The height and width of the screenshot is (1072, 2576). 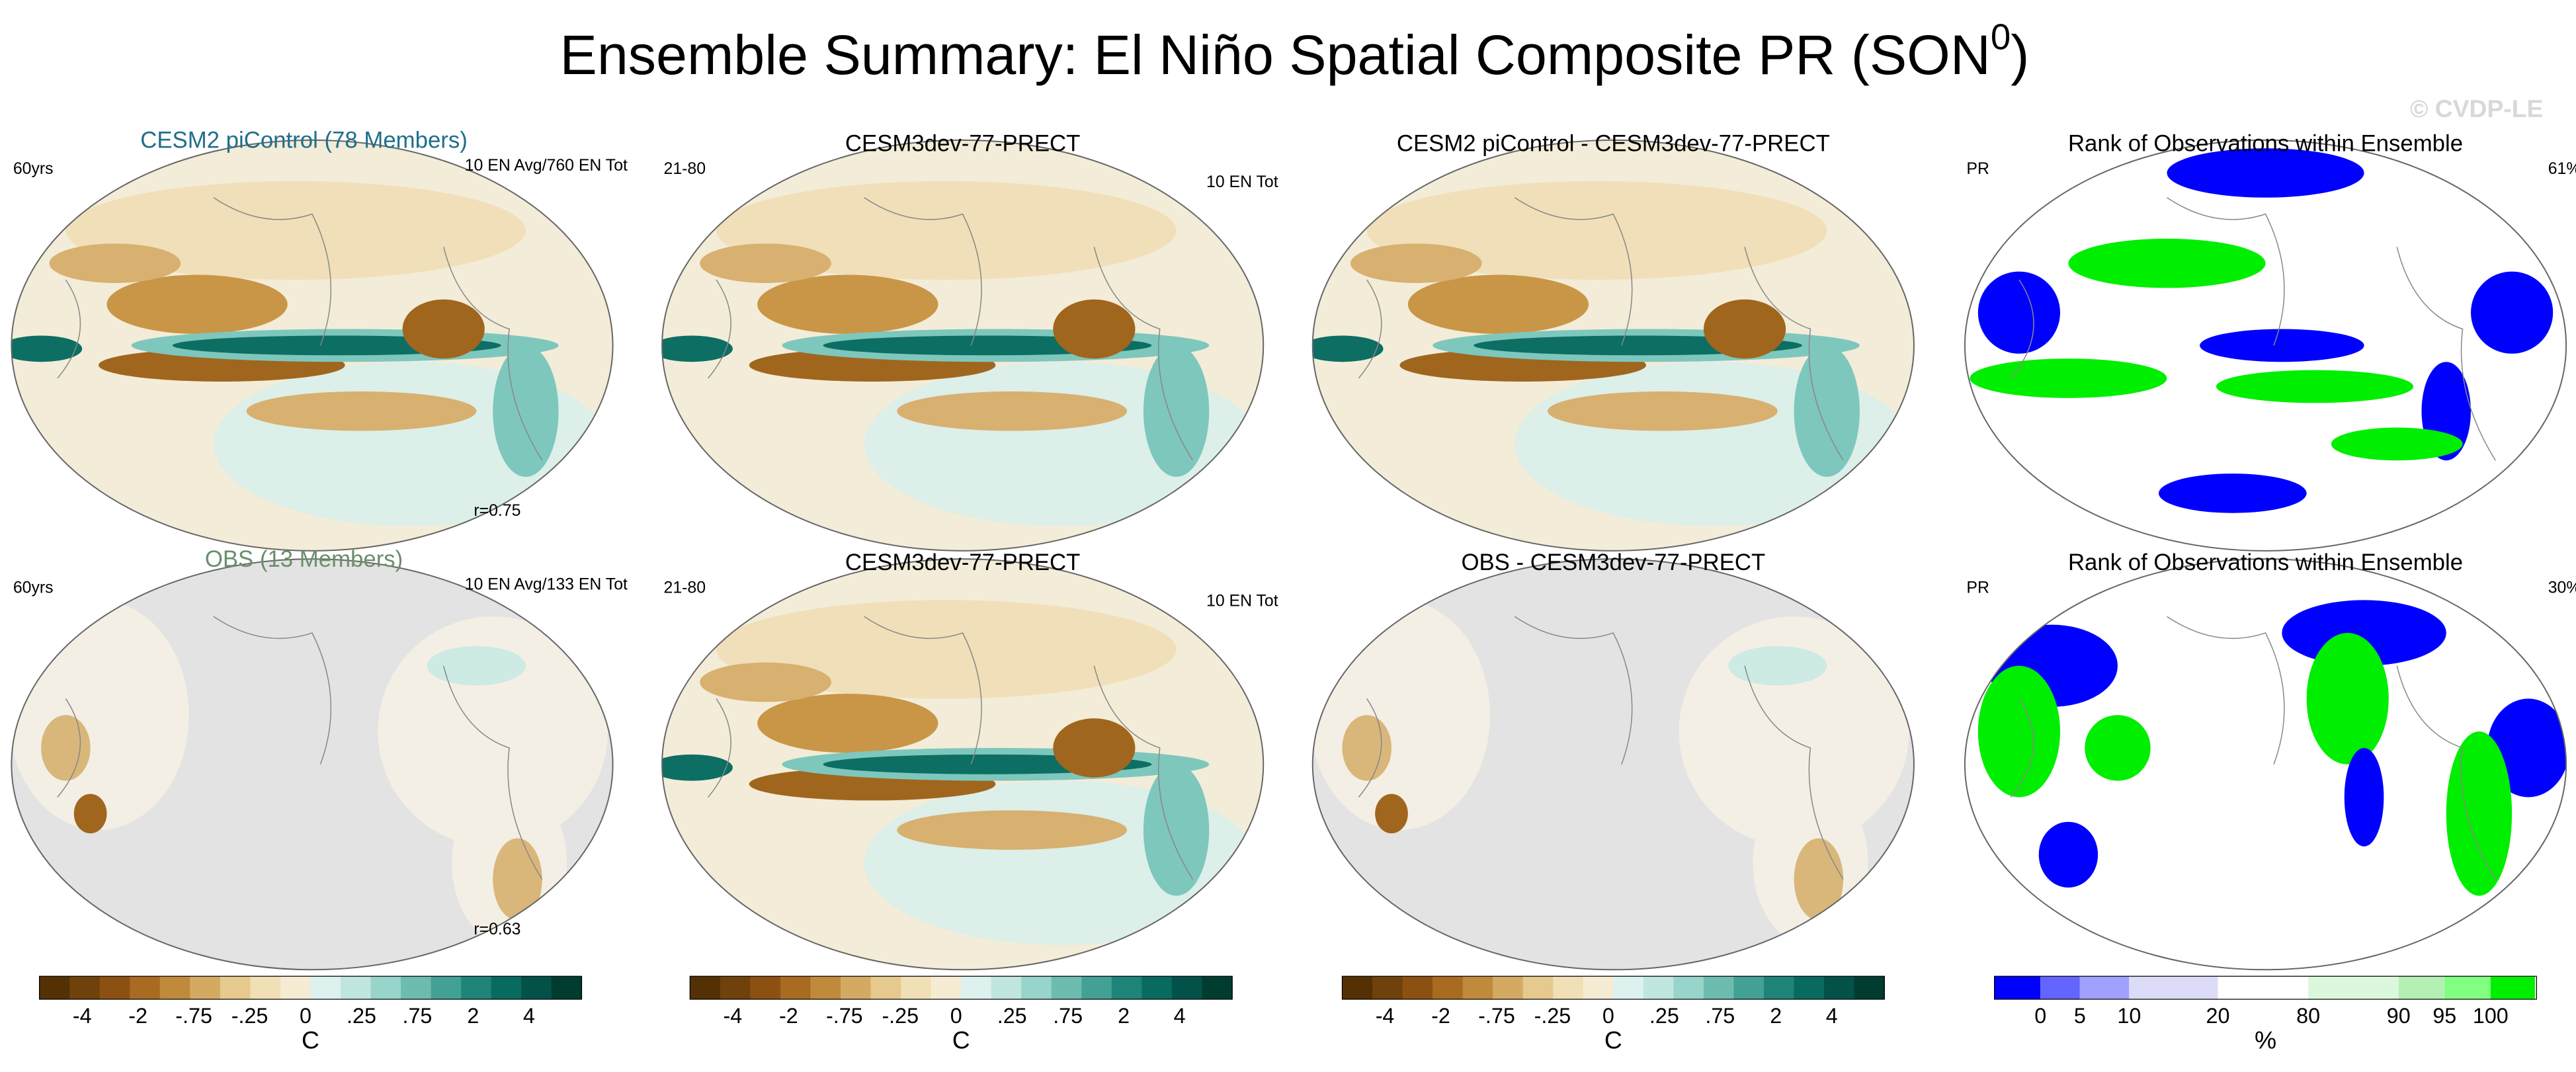 I want to click on panel-title: CESM3dev-77-PRECT, so click(x=962, y=562).